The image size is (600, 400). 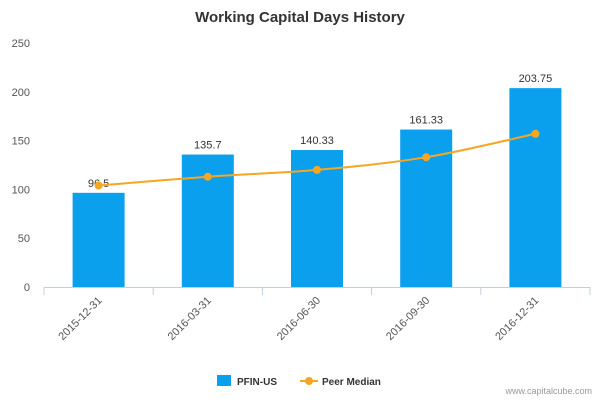 I want to click on bar-data-label: 135.7, so click(x=208, y=146).